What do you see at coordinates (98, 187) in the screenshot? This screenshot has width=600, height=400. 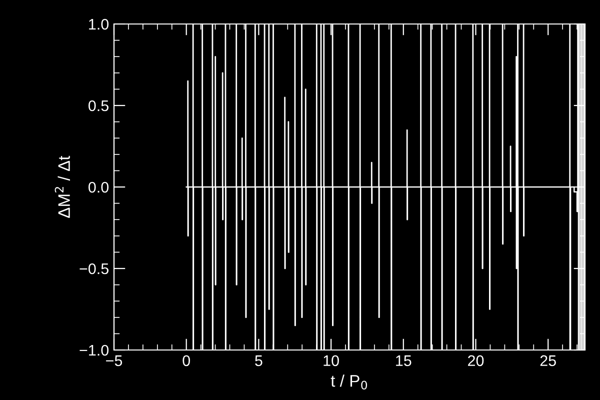 I see `y-tick-label: 0.0` at bounding box center [98, 187].